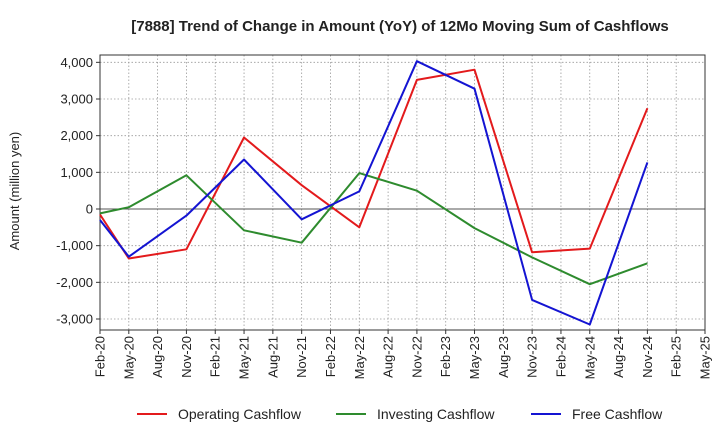 The width and height of the screenshot is (720, 440). I want to click on y-tick-label: -1,000, so click(74, 245).